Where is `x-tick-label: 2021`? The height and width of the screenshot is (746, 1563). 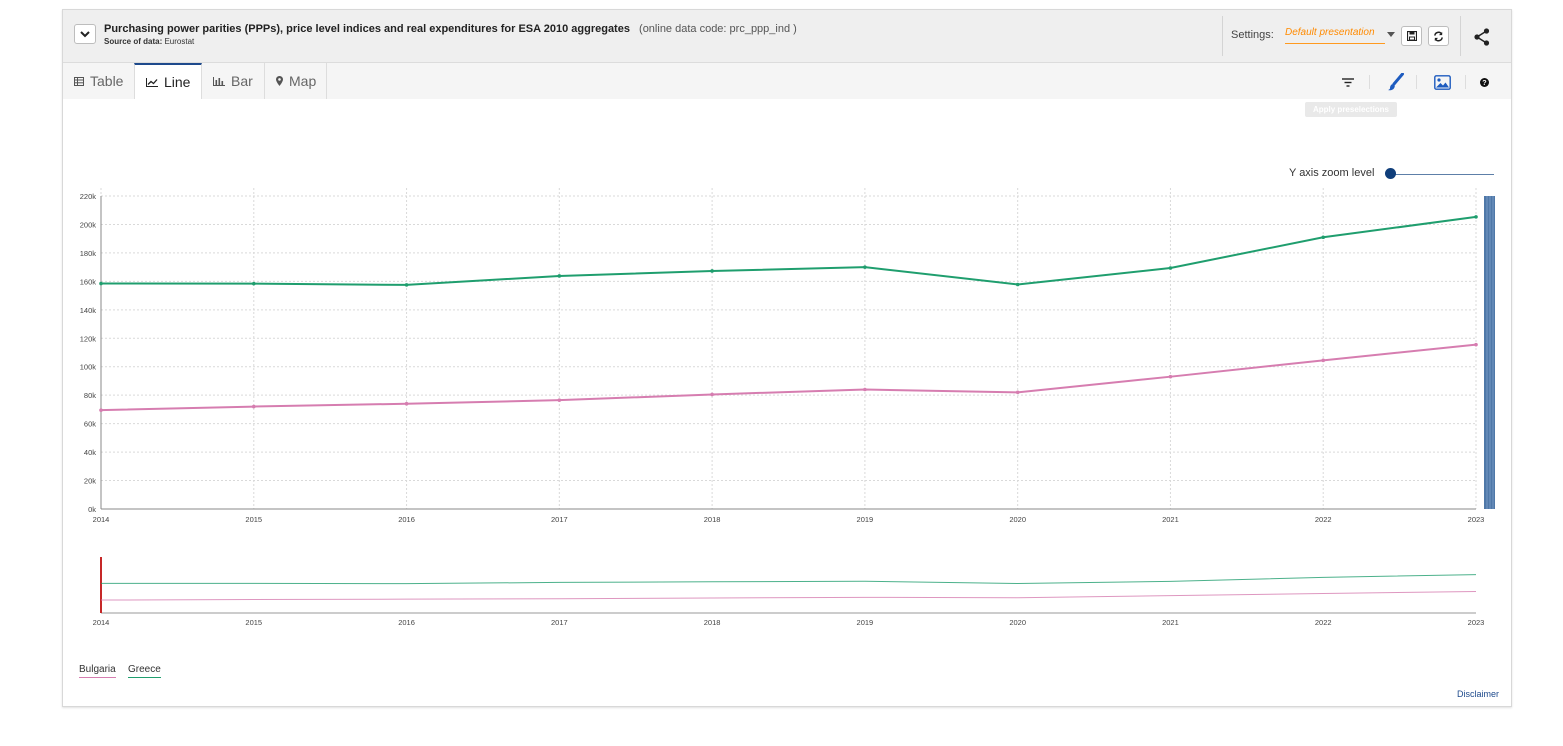 x-tick-label: 2021 is located at coordinates (1170, 519).